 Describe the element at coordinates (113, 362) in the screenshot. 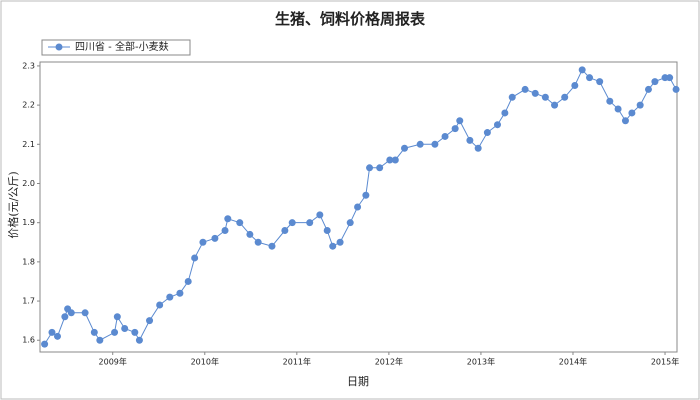

I see `x-tick-label: 2009年` at that location.